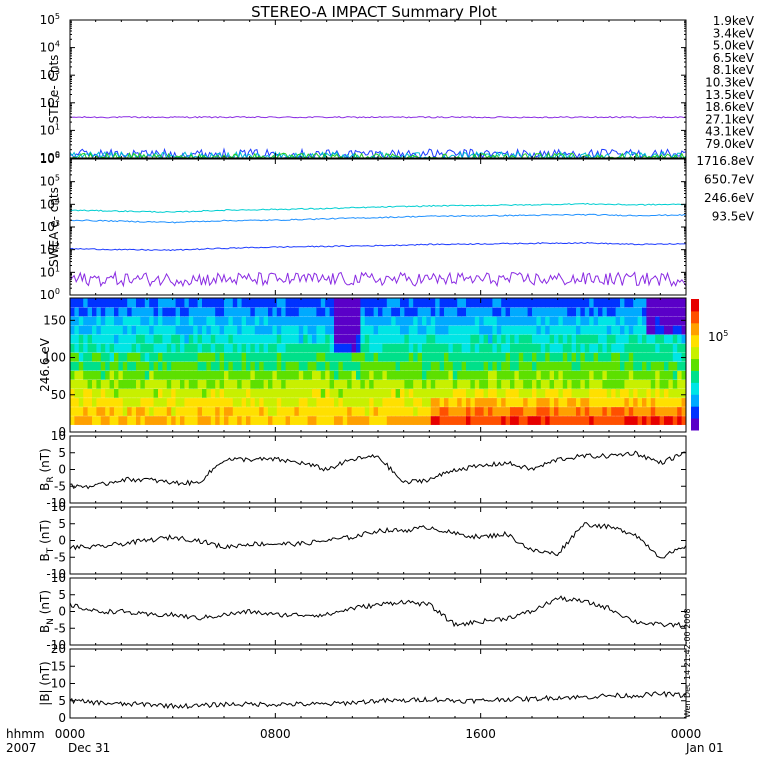 The image size is (780, 780). I want to click on panel-ste-frame, so click(378, 89).